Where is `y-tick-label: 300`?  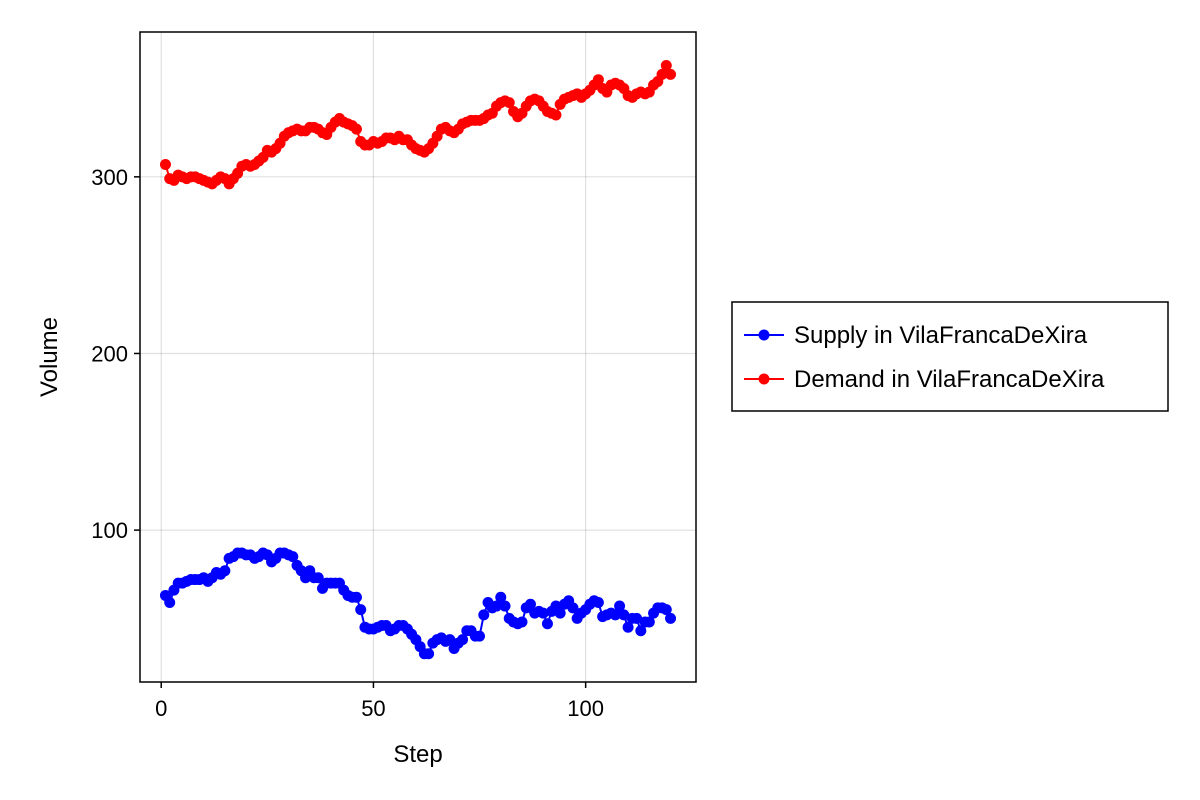 y-tick-label: 300 is located at coordinates (109, 177).